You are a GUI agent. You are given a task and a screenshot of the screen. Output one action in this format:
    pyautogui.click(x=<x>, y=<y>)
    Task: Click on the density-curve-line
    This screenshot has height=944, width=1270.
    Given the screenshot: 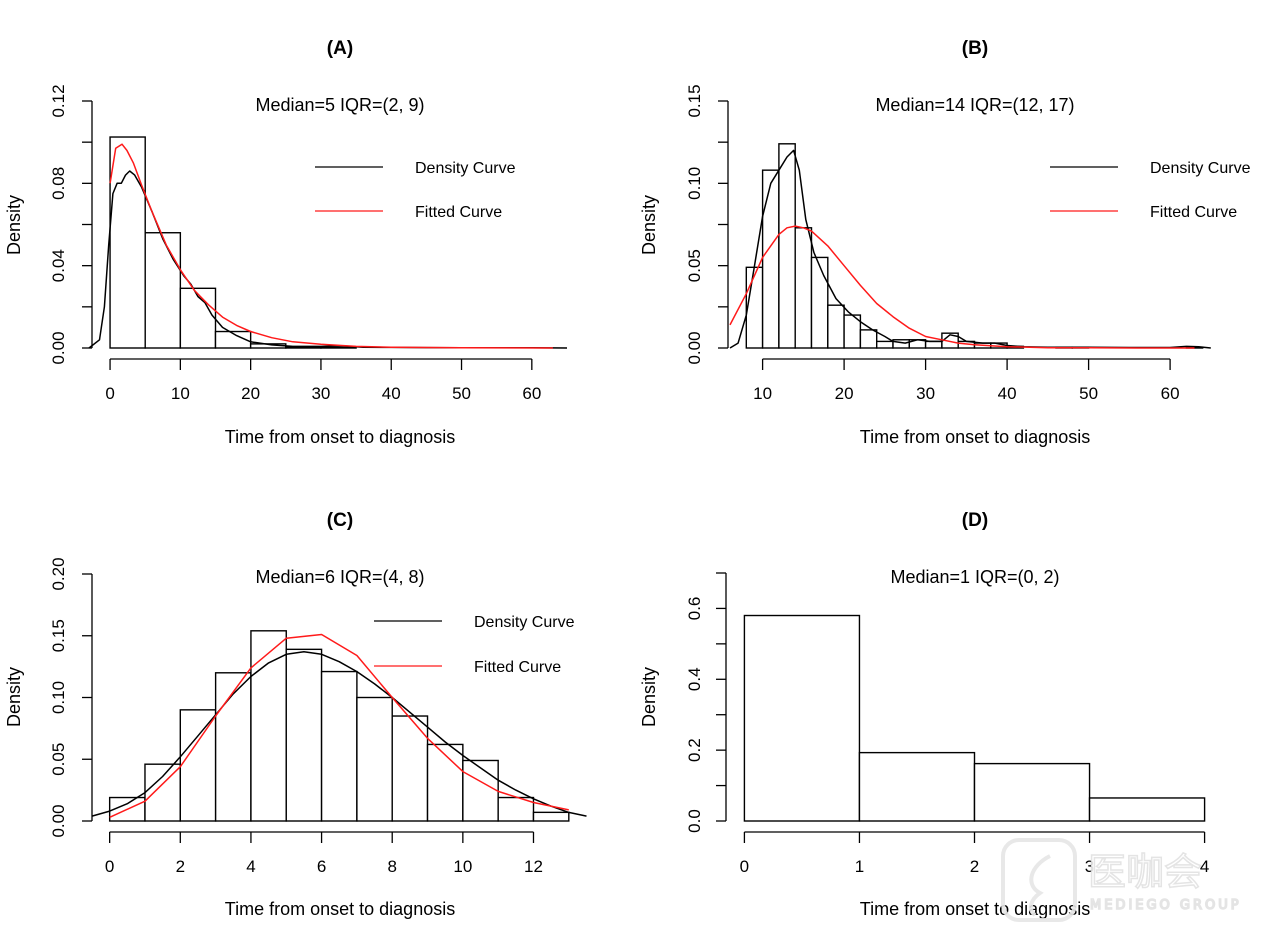 What is the action you would take?
    pyautogui.click(x=339, y=734)
    